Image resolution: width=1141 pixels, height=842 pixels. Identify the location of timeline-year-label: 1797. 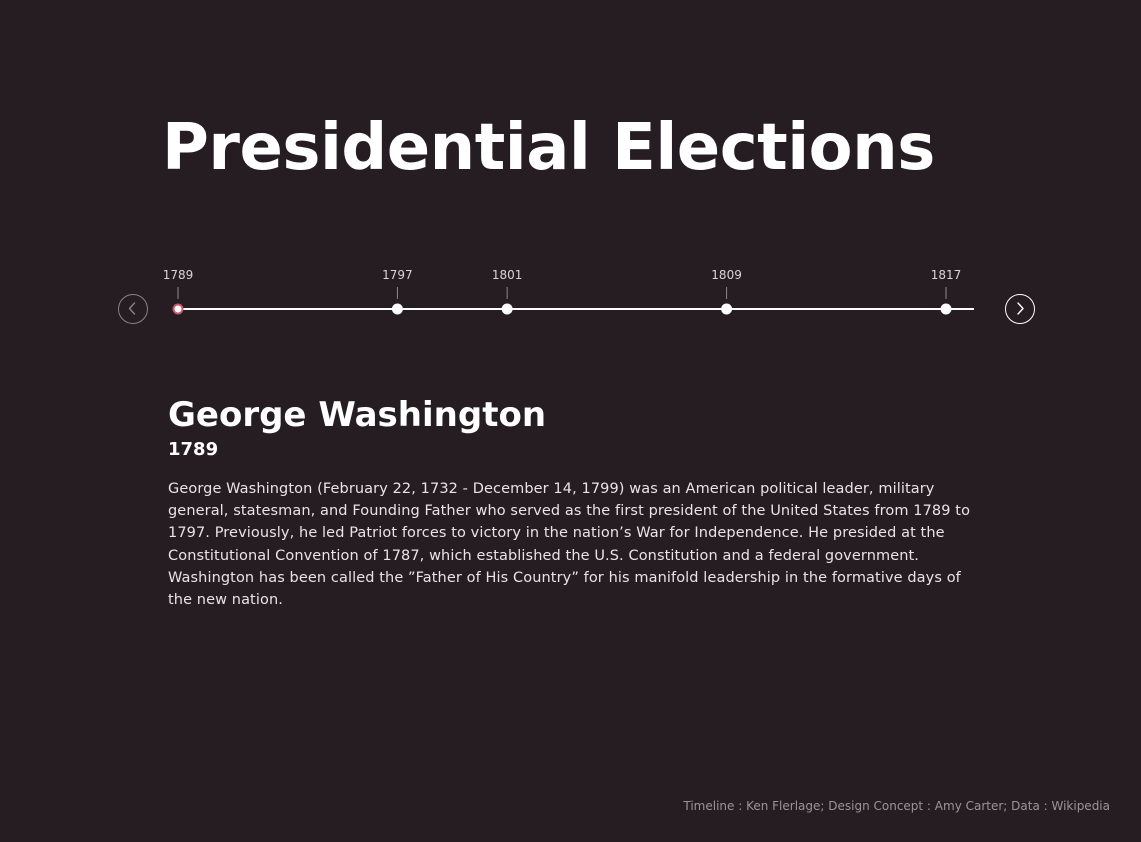
(397, 275).